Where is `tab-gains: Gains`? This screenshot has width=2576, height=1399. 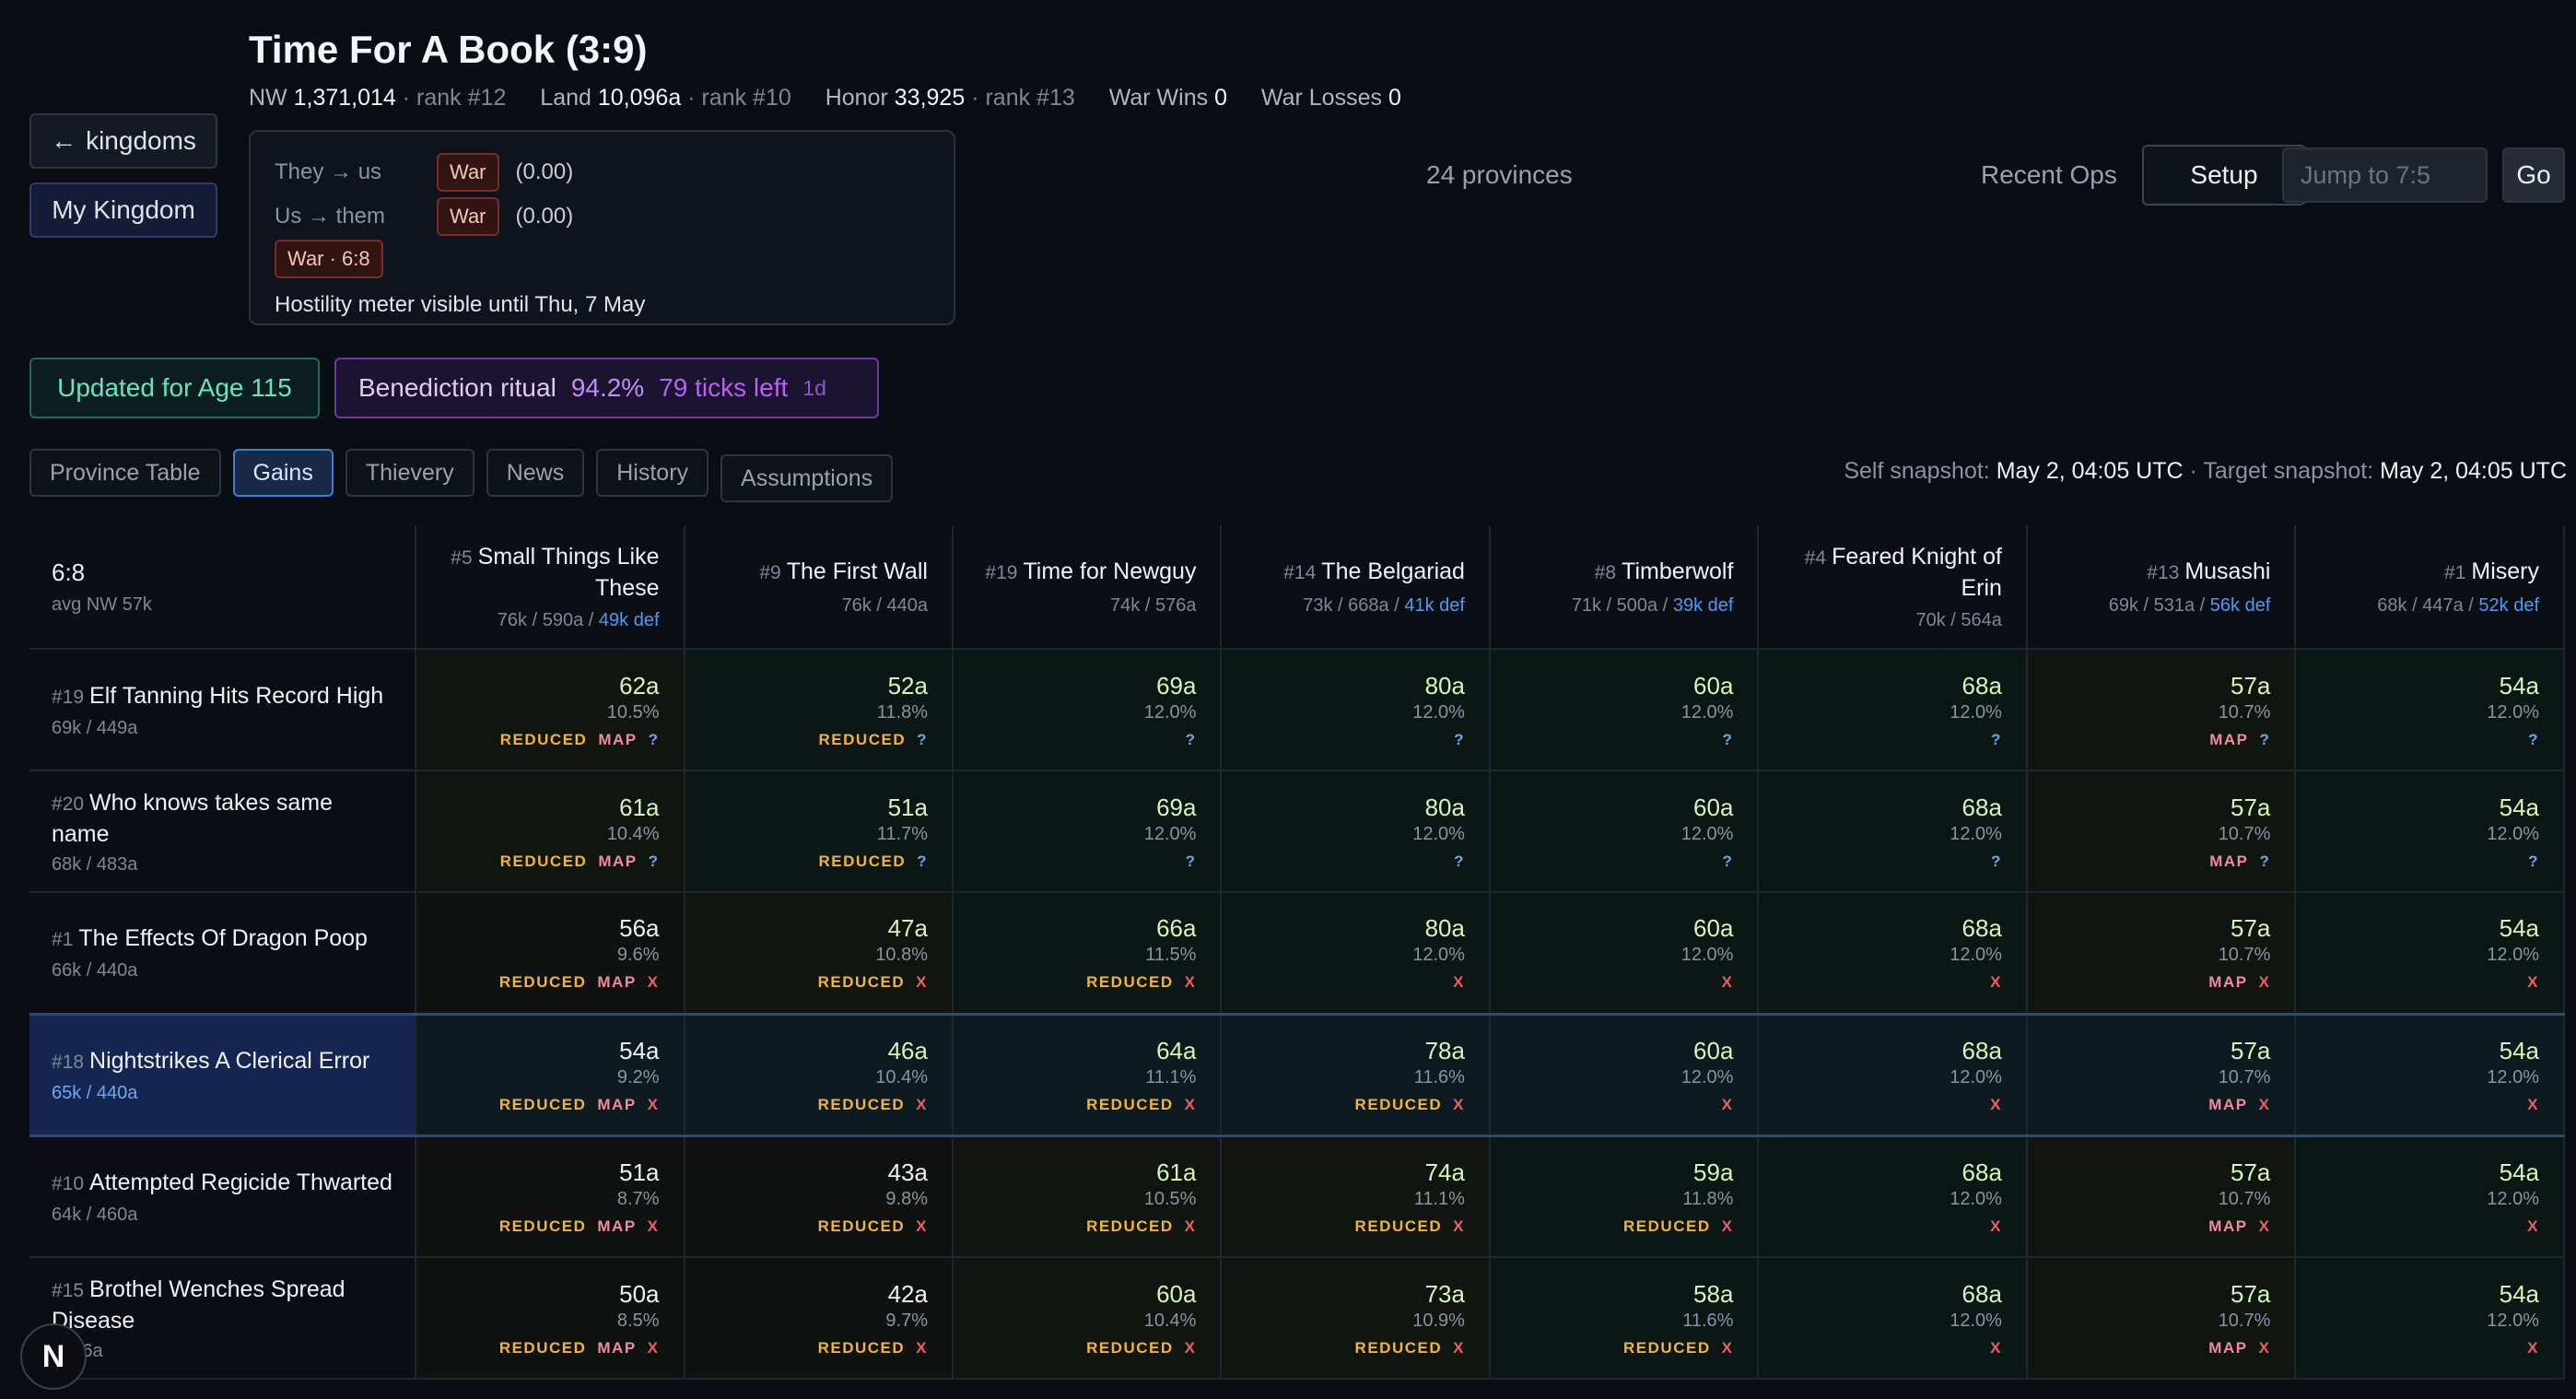
tab-gains: Gains is located at coordinates (283, 473).